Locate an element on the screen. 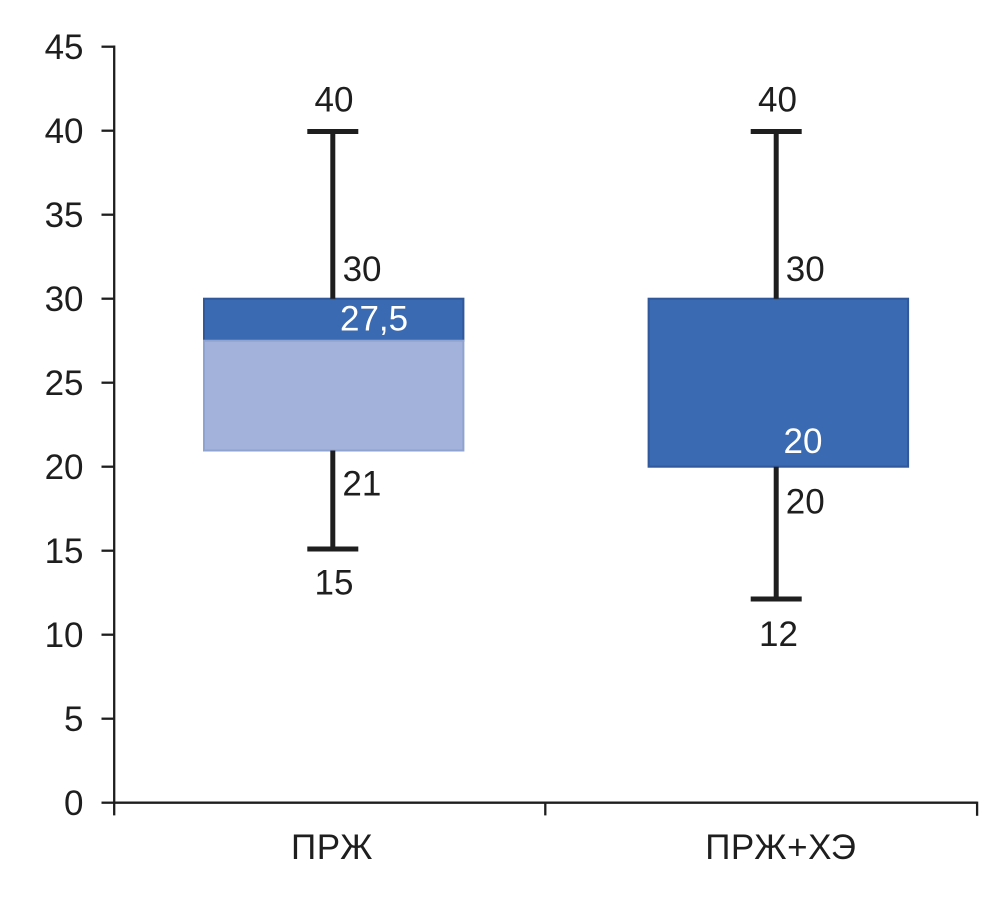 The height and width of the screenshot is (897, 1006). svg-text: 5 is located at coordinates (73, 719).